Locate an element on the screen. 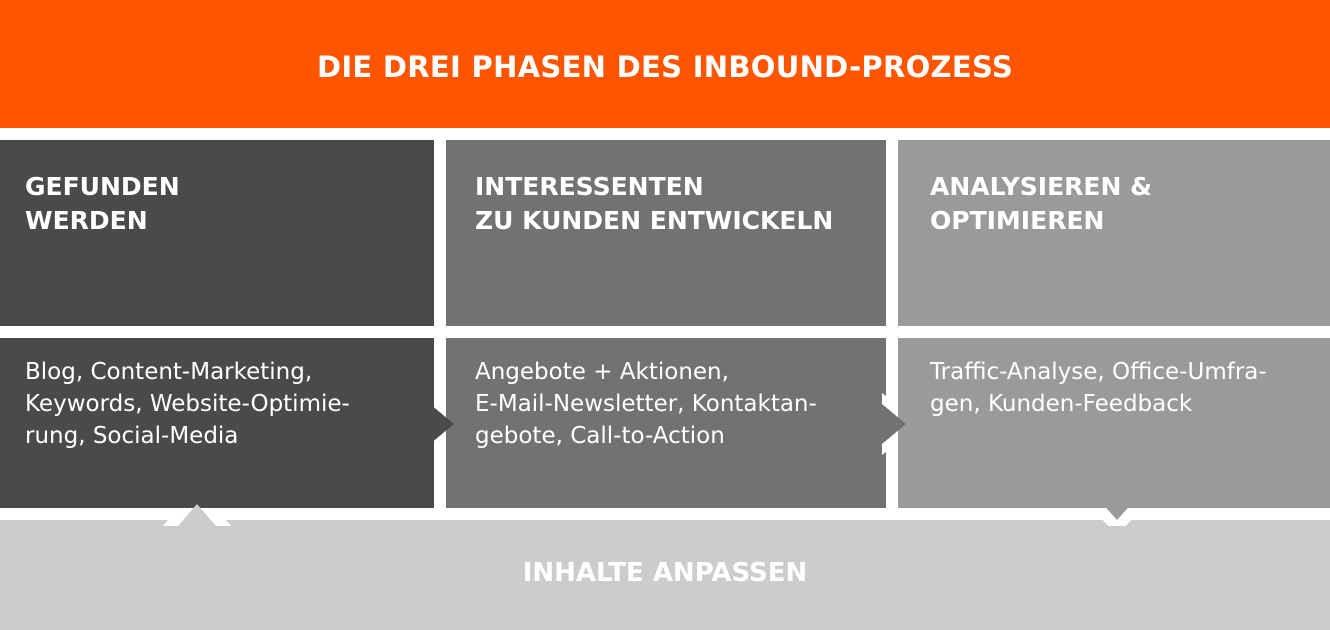  phase-2-body-cover is located at coordinates (664, 423).